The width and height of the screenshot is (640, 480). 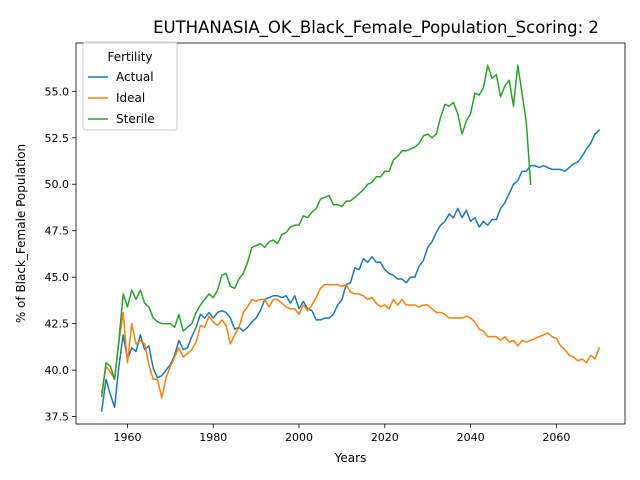 What do you see at coordinates (57, 231) in the screenshot?
I see `y-tick-label: 47.5` at bounding box center [57, 231].